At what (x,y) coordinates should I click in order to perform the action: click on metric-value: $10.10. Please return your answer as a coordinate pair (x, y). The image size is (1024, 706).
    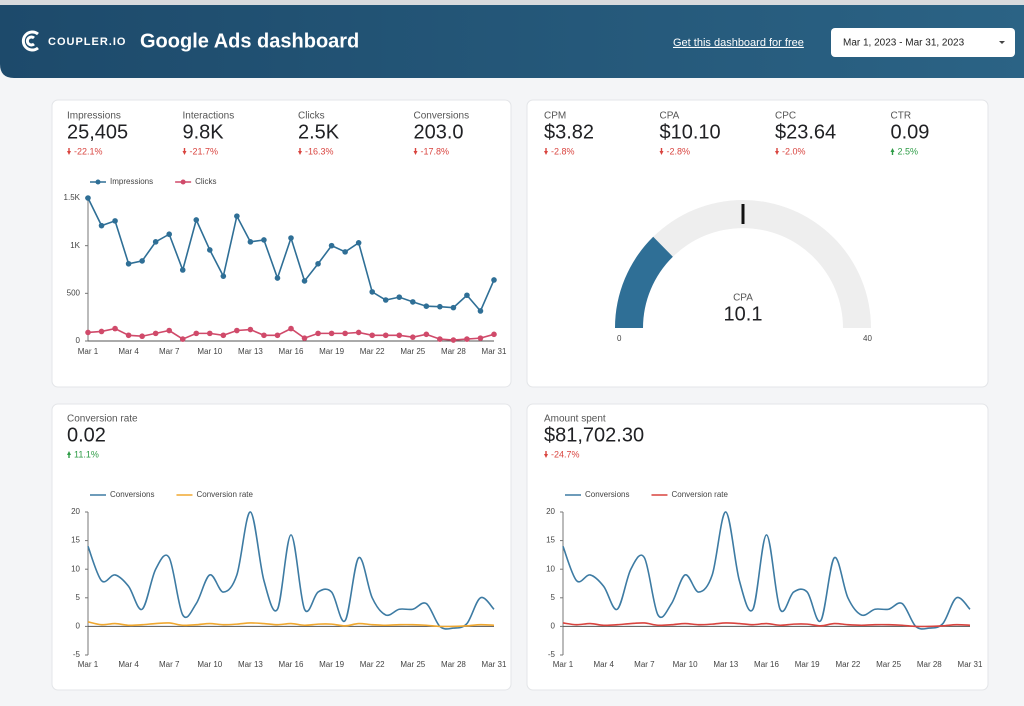
    Looking at the image, I should click on (690, 132).